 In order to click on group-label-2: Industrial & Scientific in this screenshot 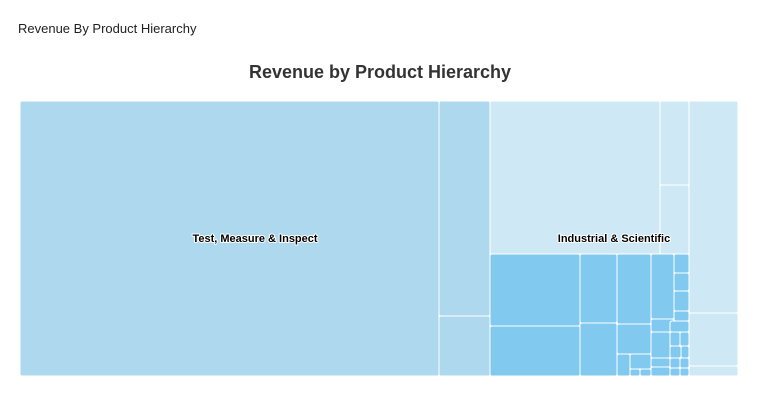, I will do `click(614, 239)`.